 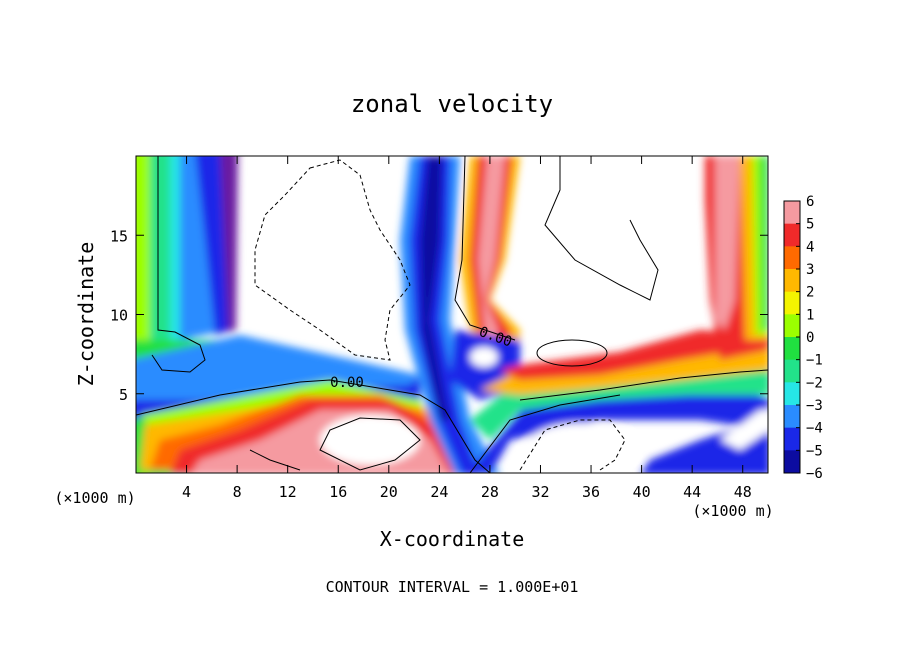 I want to click on x-axis-label: X-coordinate, so click(x=452, y=539).